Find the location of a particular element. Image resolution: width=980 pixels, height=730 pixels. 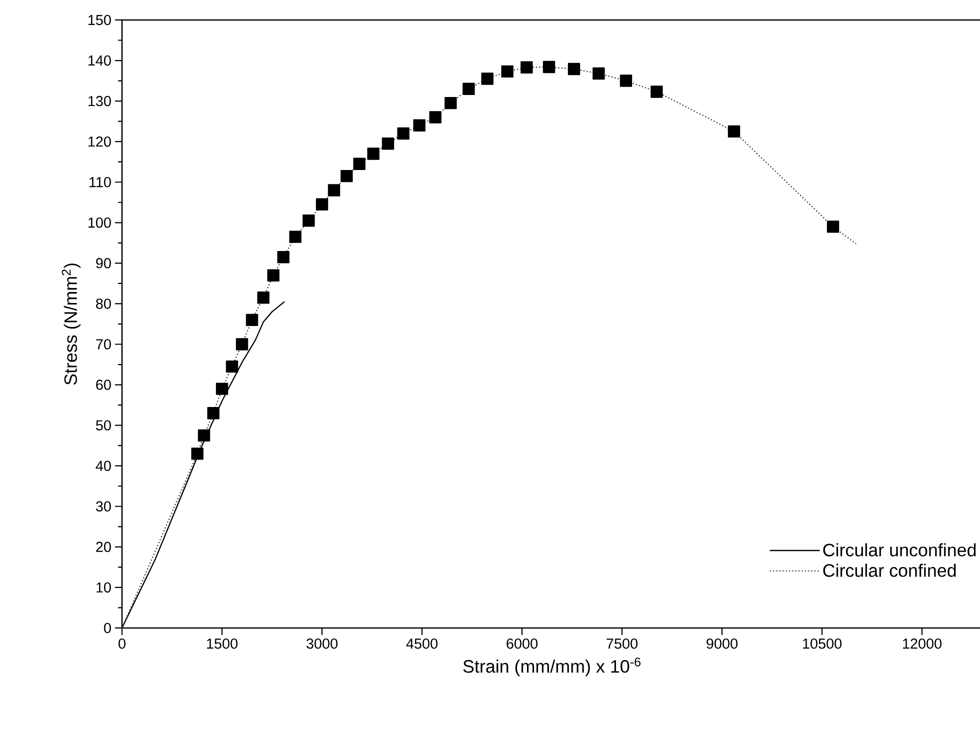

legend-label: Circular confined is located at coordinates (889, 570).